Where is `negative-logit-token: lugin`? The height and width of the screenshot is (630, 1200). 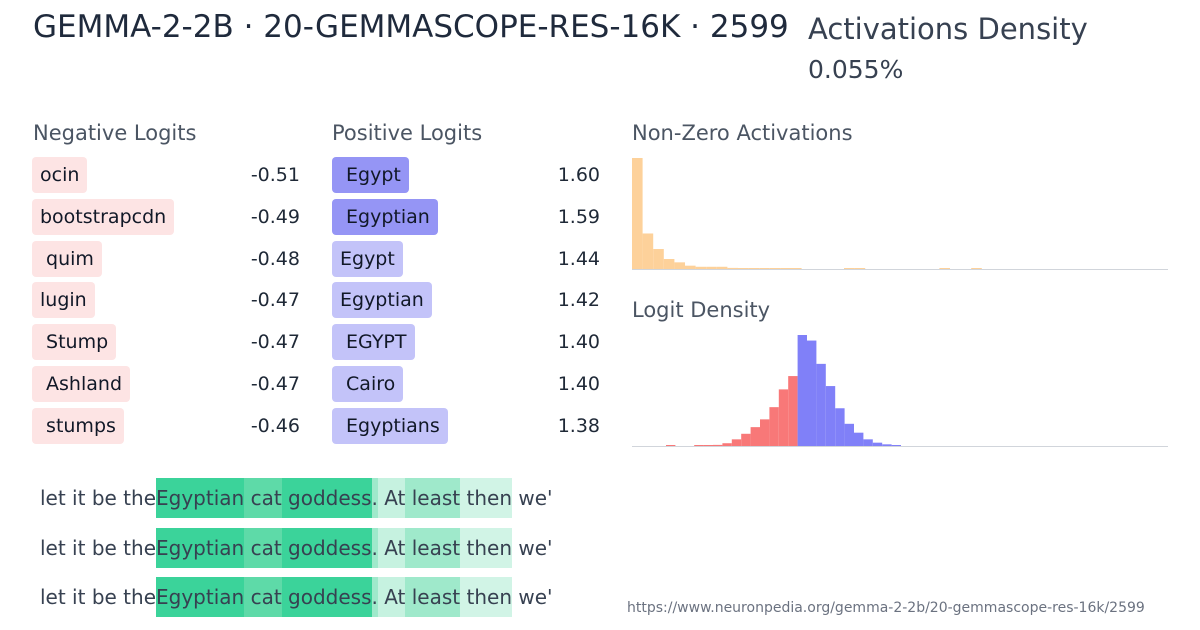 negative-logit-token: lugin is located at coordinates (63, 300).